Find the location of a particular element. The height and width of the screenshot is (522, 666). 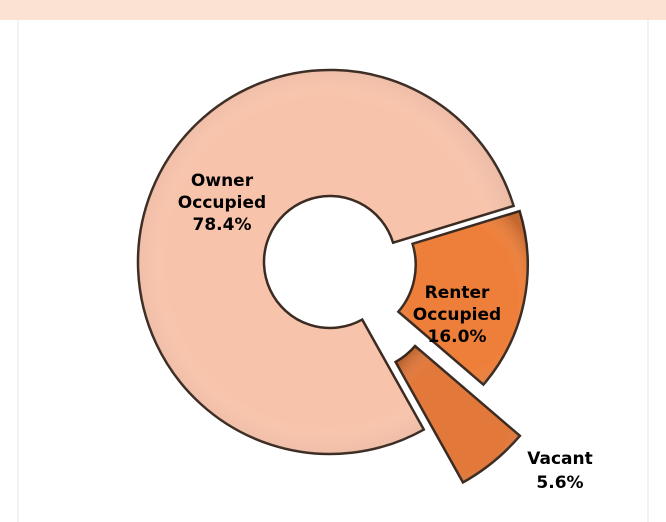

value-label: 16.0% is located at coordinates (457, 337).